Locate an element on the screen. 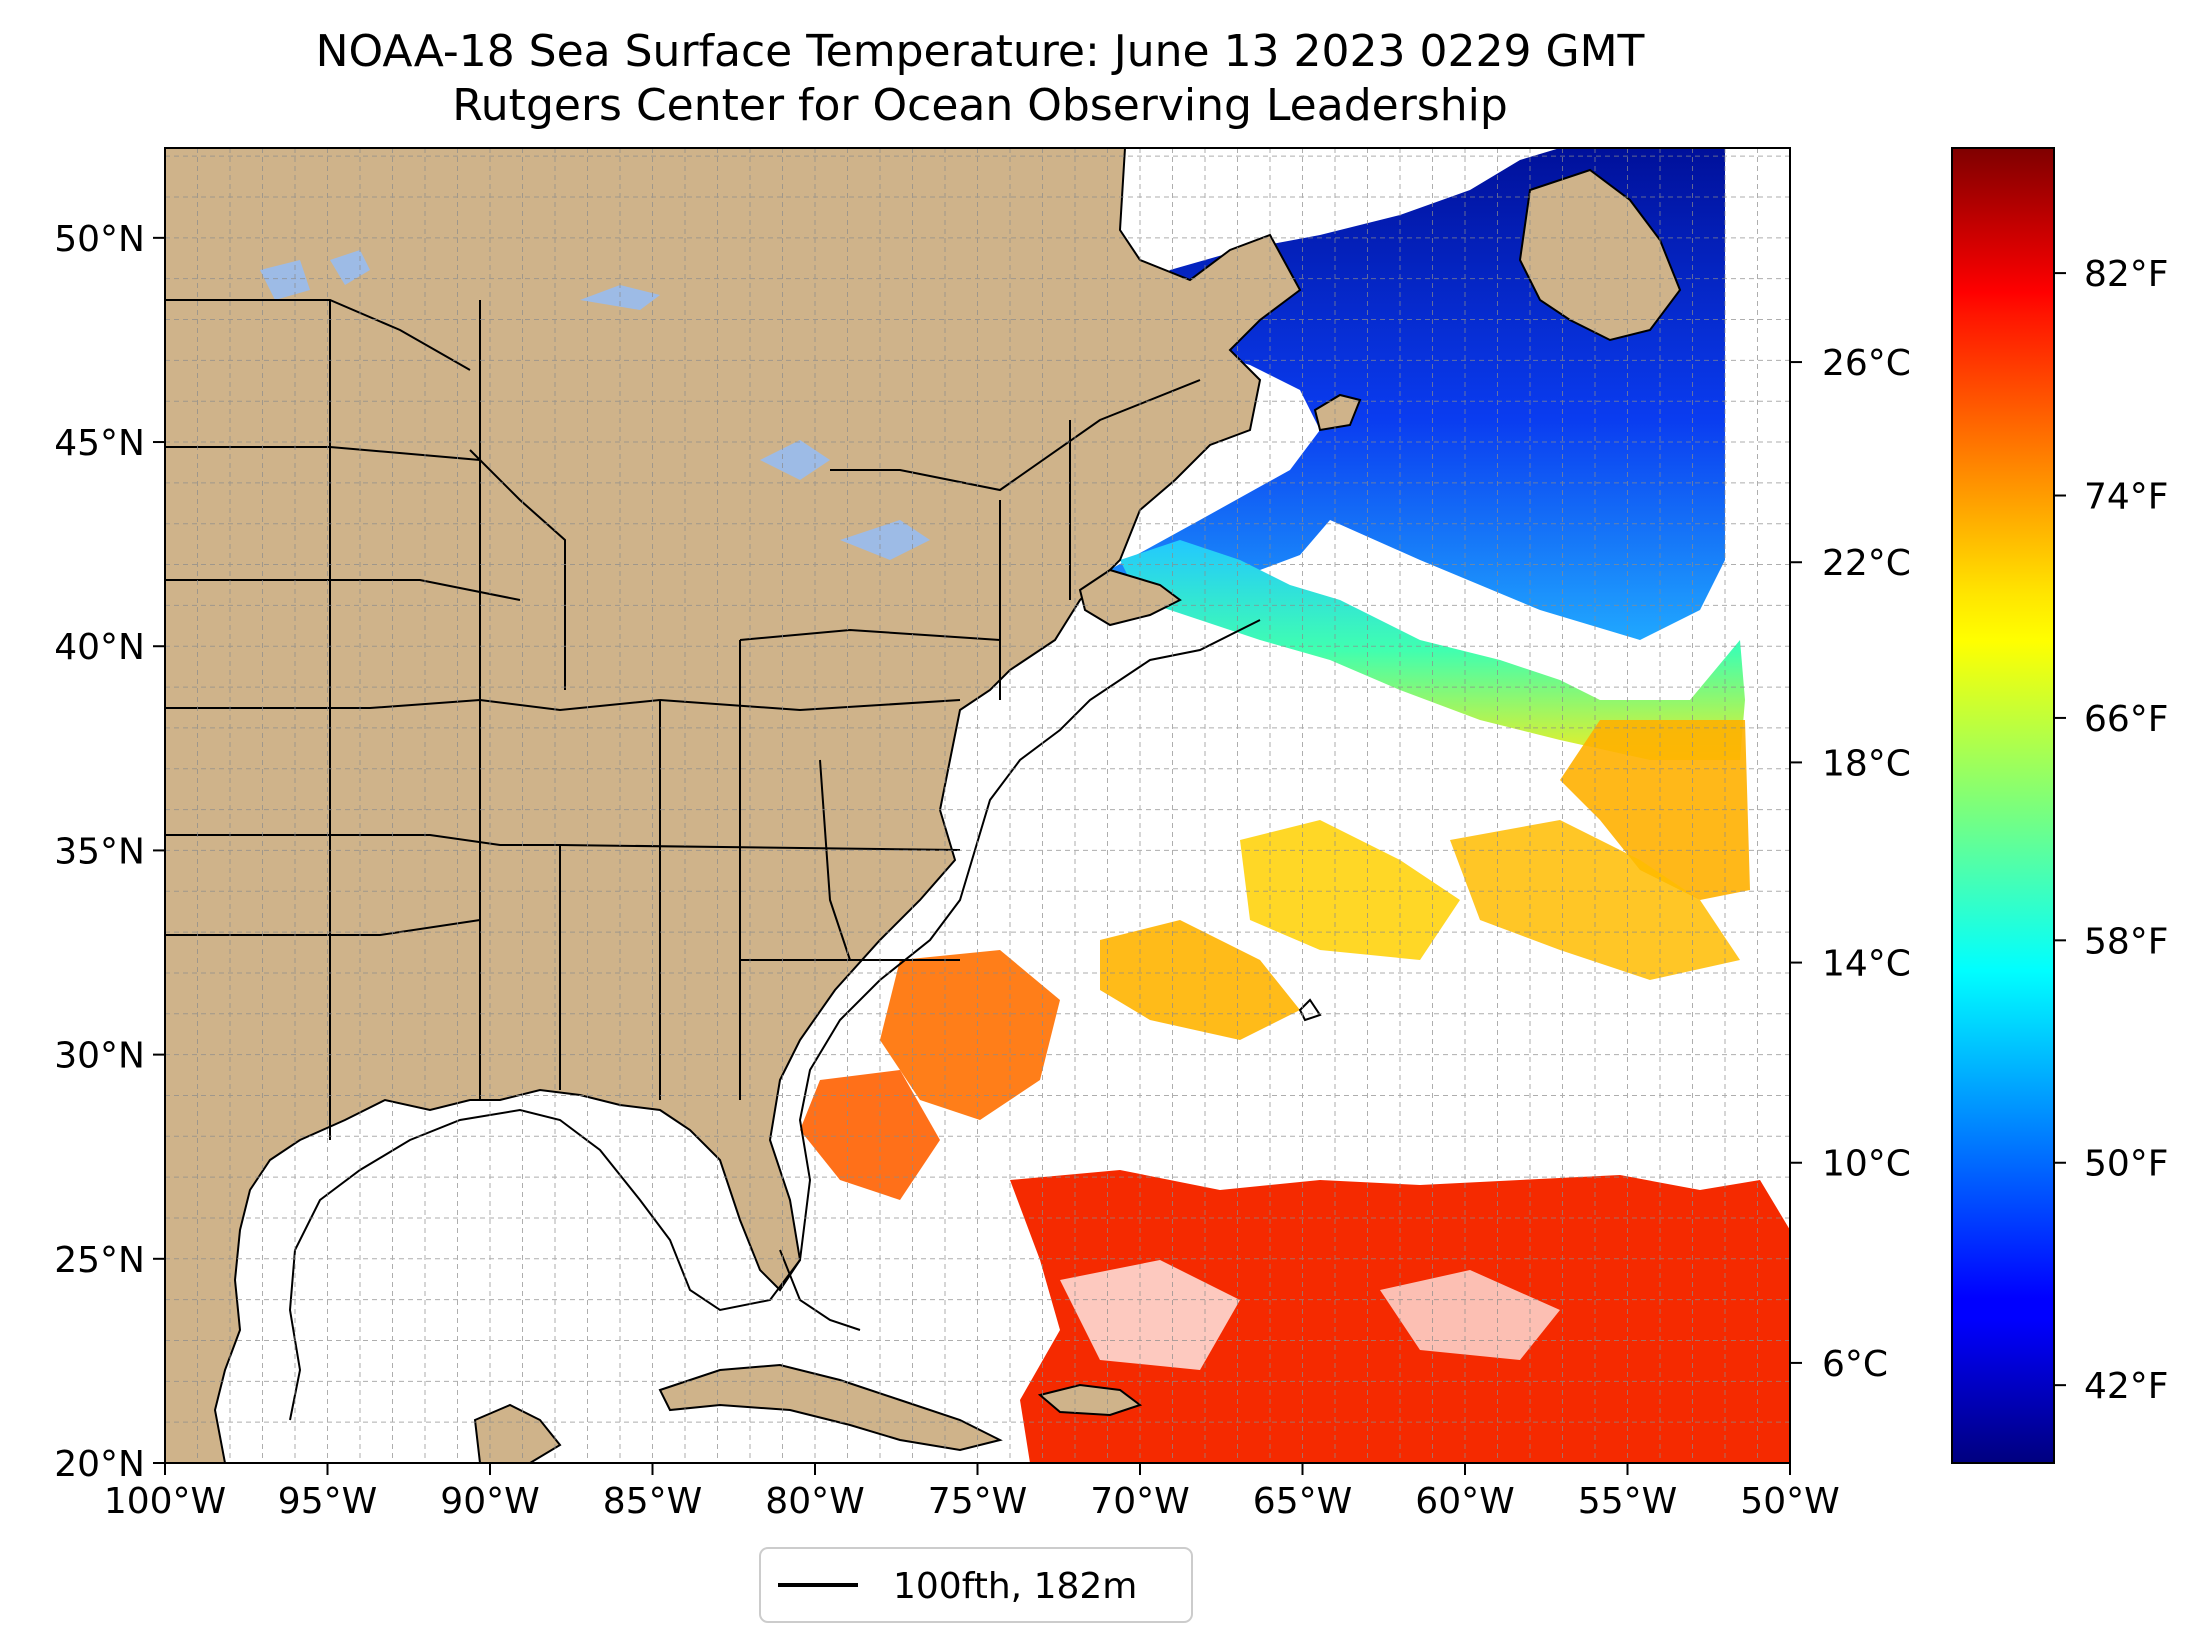 Image resolution: width=2201 pixels, height=1647 pixels. border-ok-ks is located at coordinates (362, 840).